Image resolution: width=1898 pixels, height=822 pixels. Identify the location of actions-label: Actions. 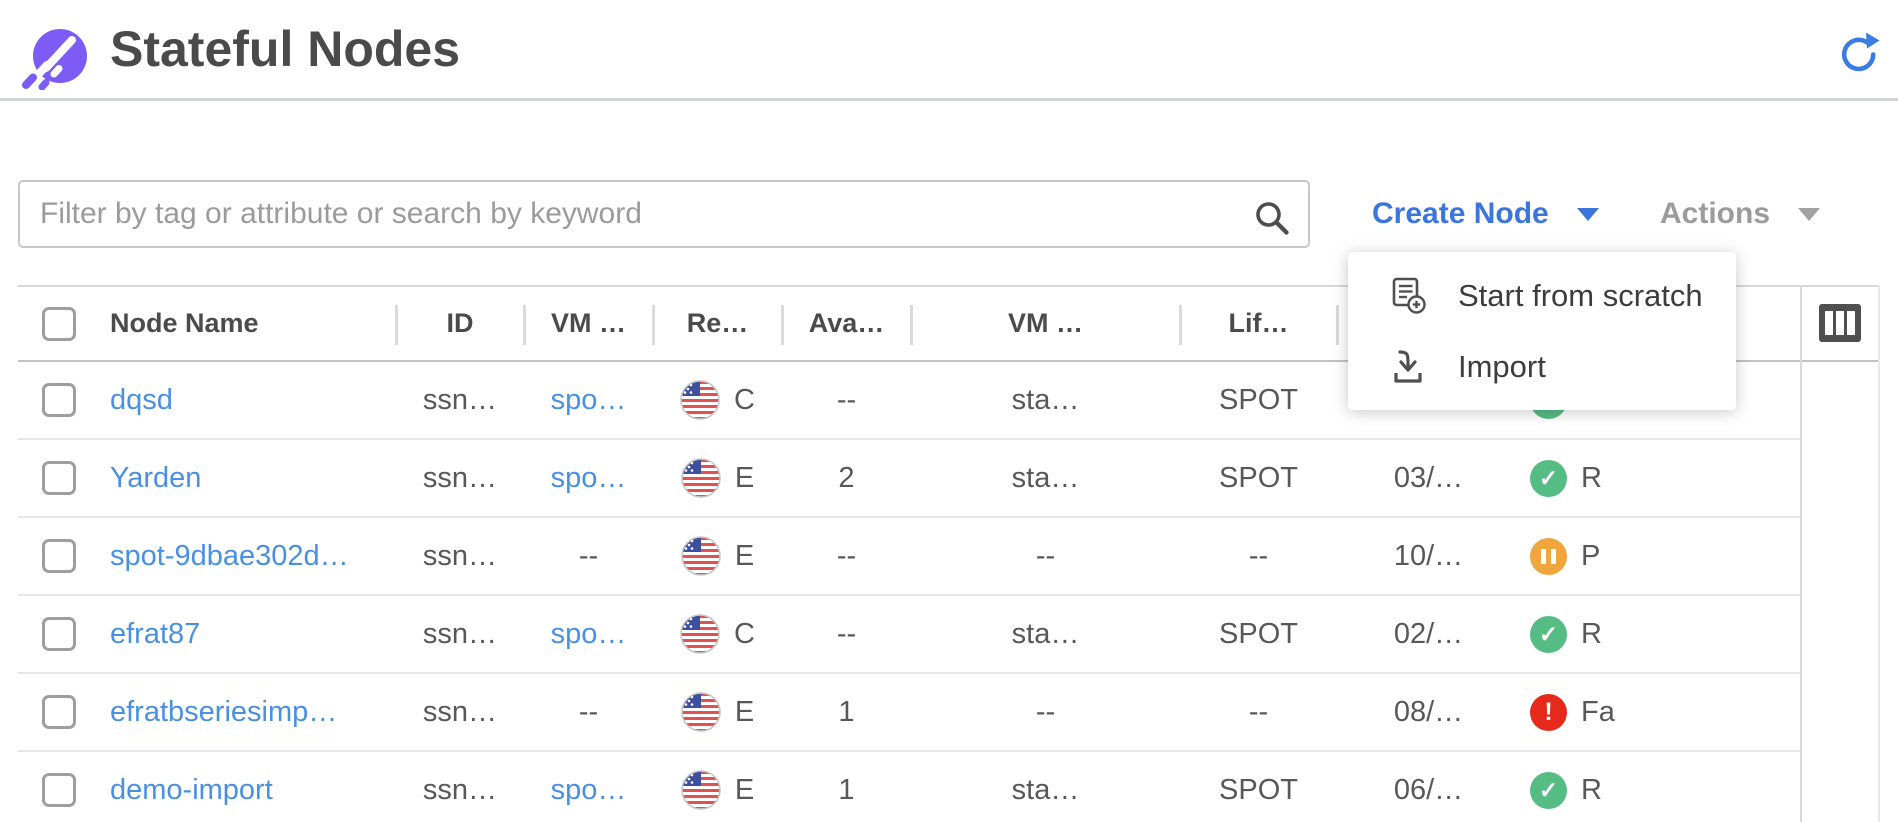
(1715, 213).